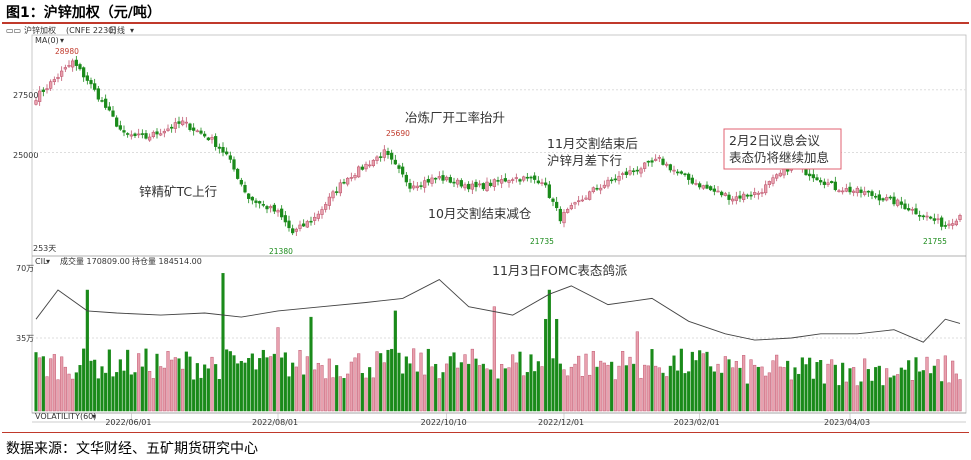  I want to click on title-rule, so click(485, 23).